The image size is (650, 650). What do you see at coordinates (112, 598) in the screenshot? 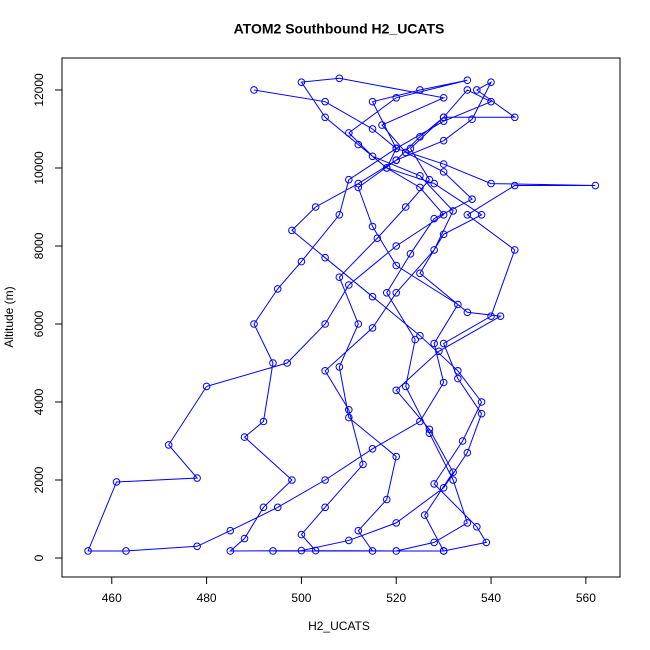
I see `x-tick-label: 460` at bounding box center [112, 598].